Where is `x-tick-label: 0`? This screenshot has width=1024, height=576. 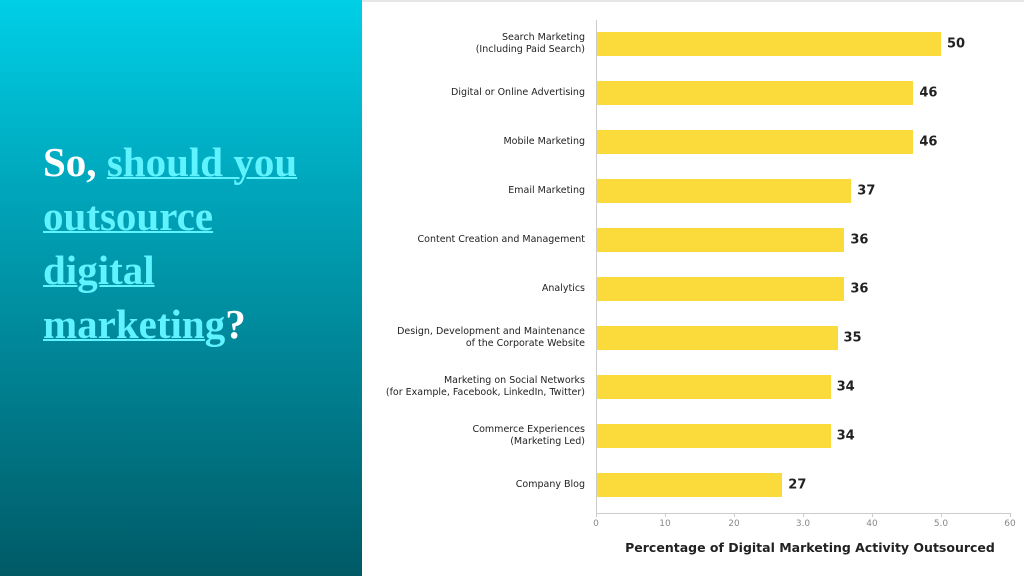 x-tick-label: 0 is located at coordinates (596, 524).